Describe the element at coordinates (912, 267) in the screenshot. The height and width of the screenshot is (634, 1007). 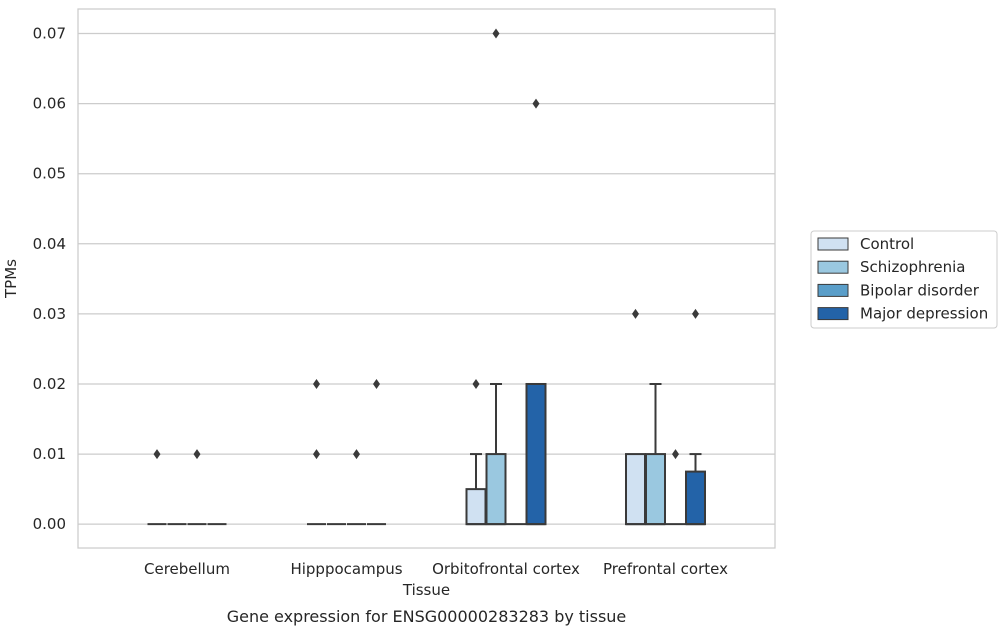
I see `legend-label: Schizophrenia` at that location.